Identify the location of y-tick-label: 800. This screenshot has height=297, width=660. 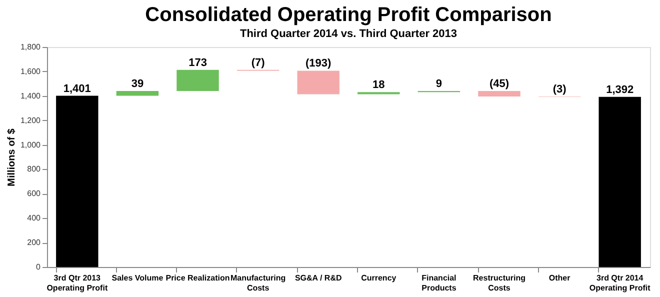
(34, 169).